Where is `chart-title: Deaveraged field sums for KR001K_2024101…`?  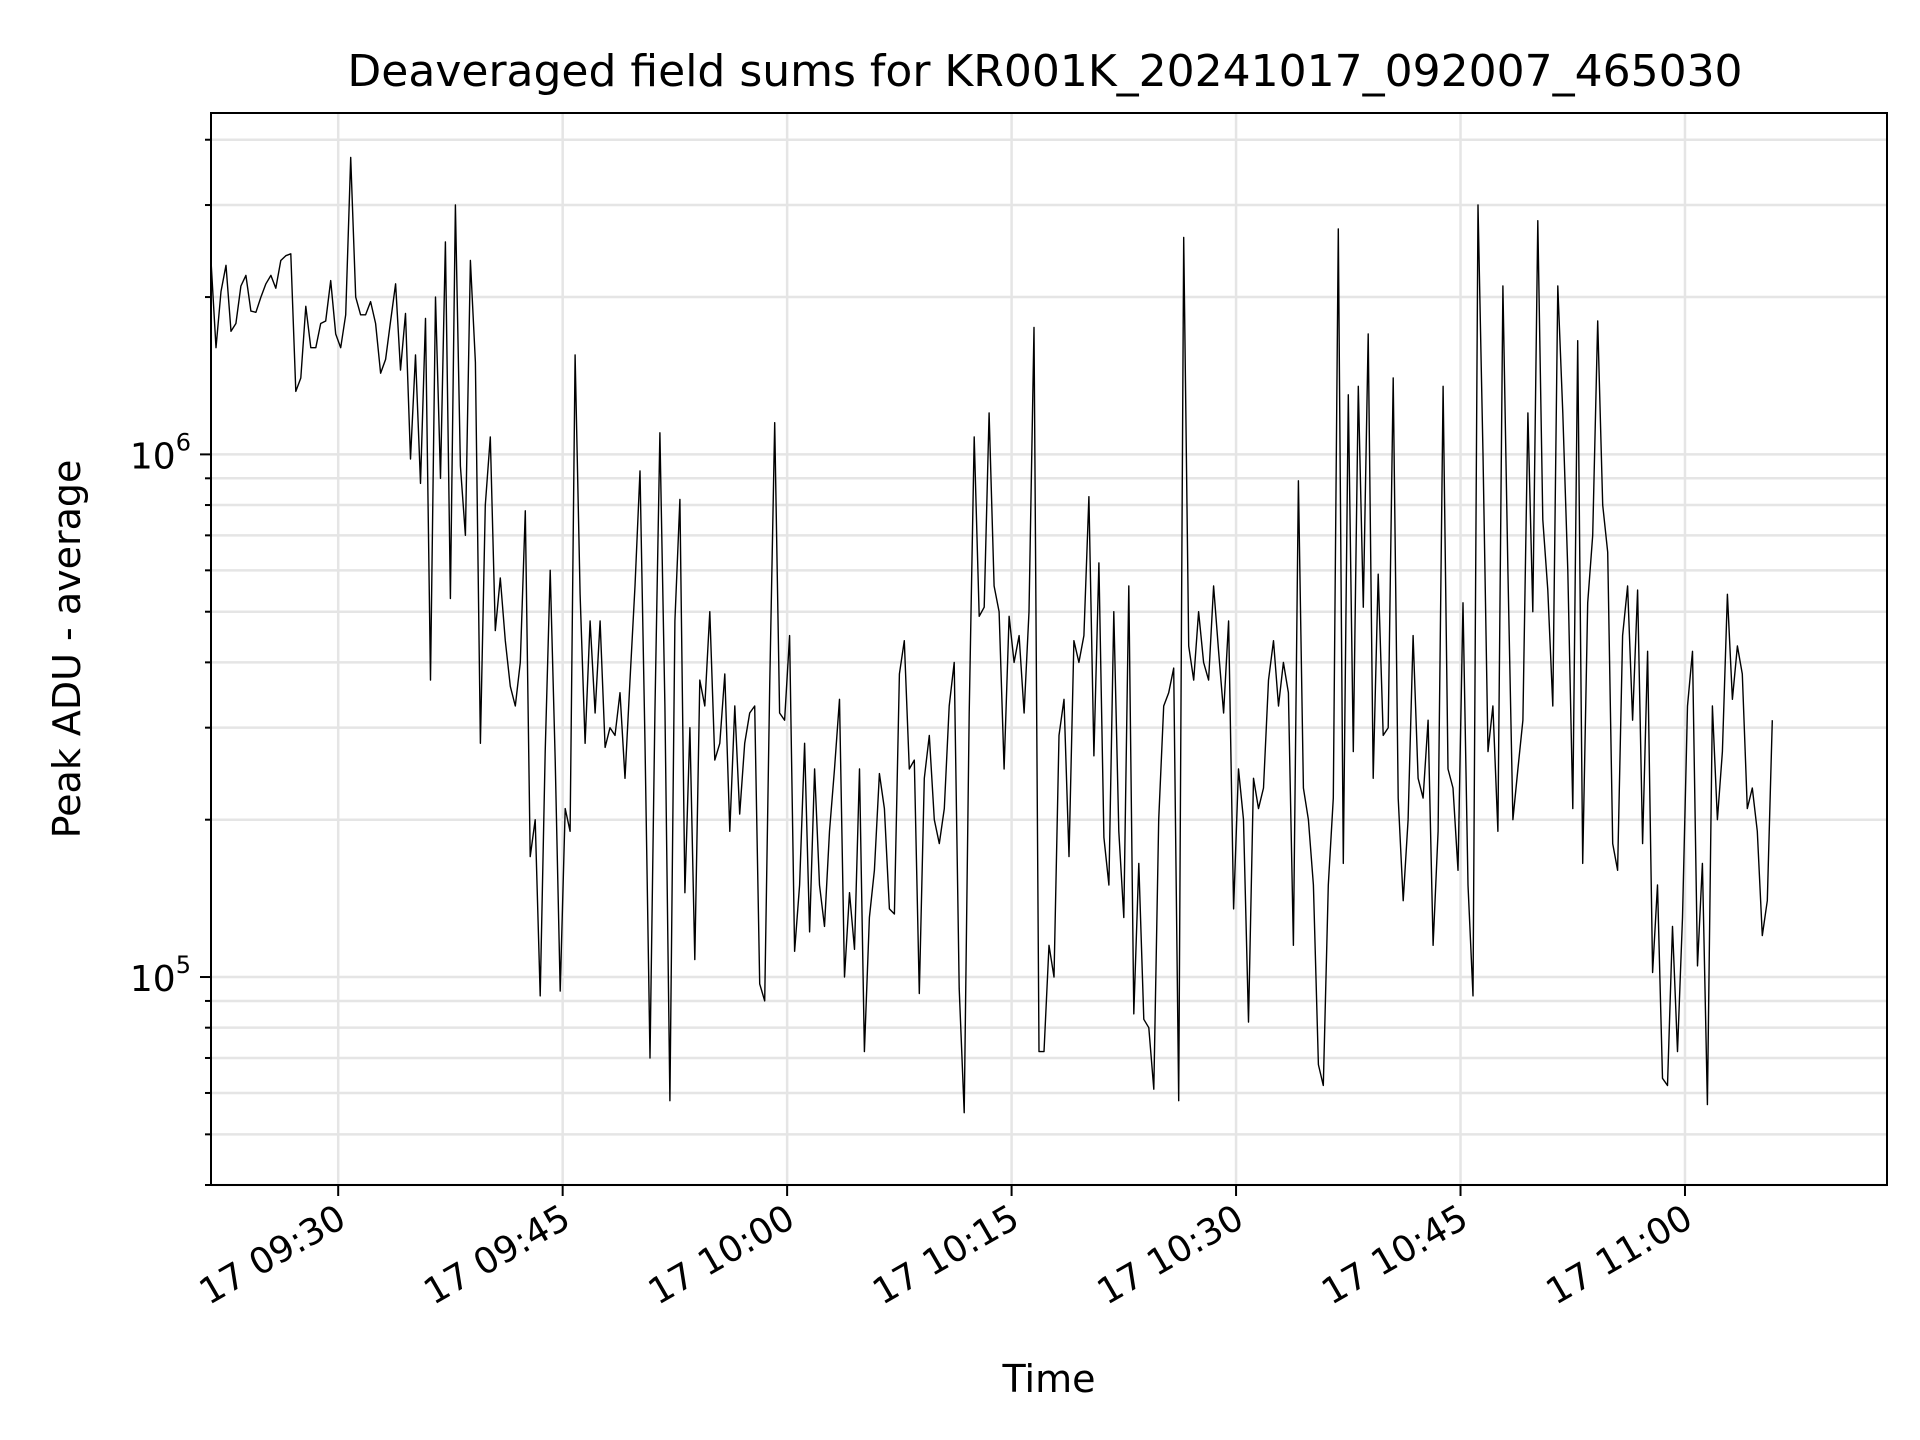
chart-title: Deaveraged field sums for KR001K_2024101… is located at coordinates (1044, 71).